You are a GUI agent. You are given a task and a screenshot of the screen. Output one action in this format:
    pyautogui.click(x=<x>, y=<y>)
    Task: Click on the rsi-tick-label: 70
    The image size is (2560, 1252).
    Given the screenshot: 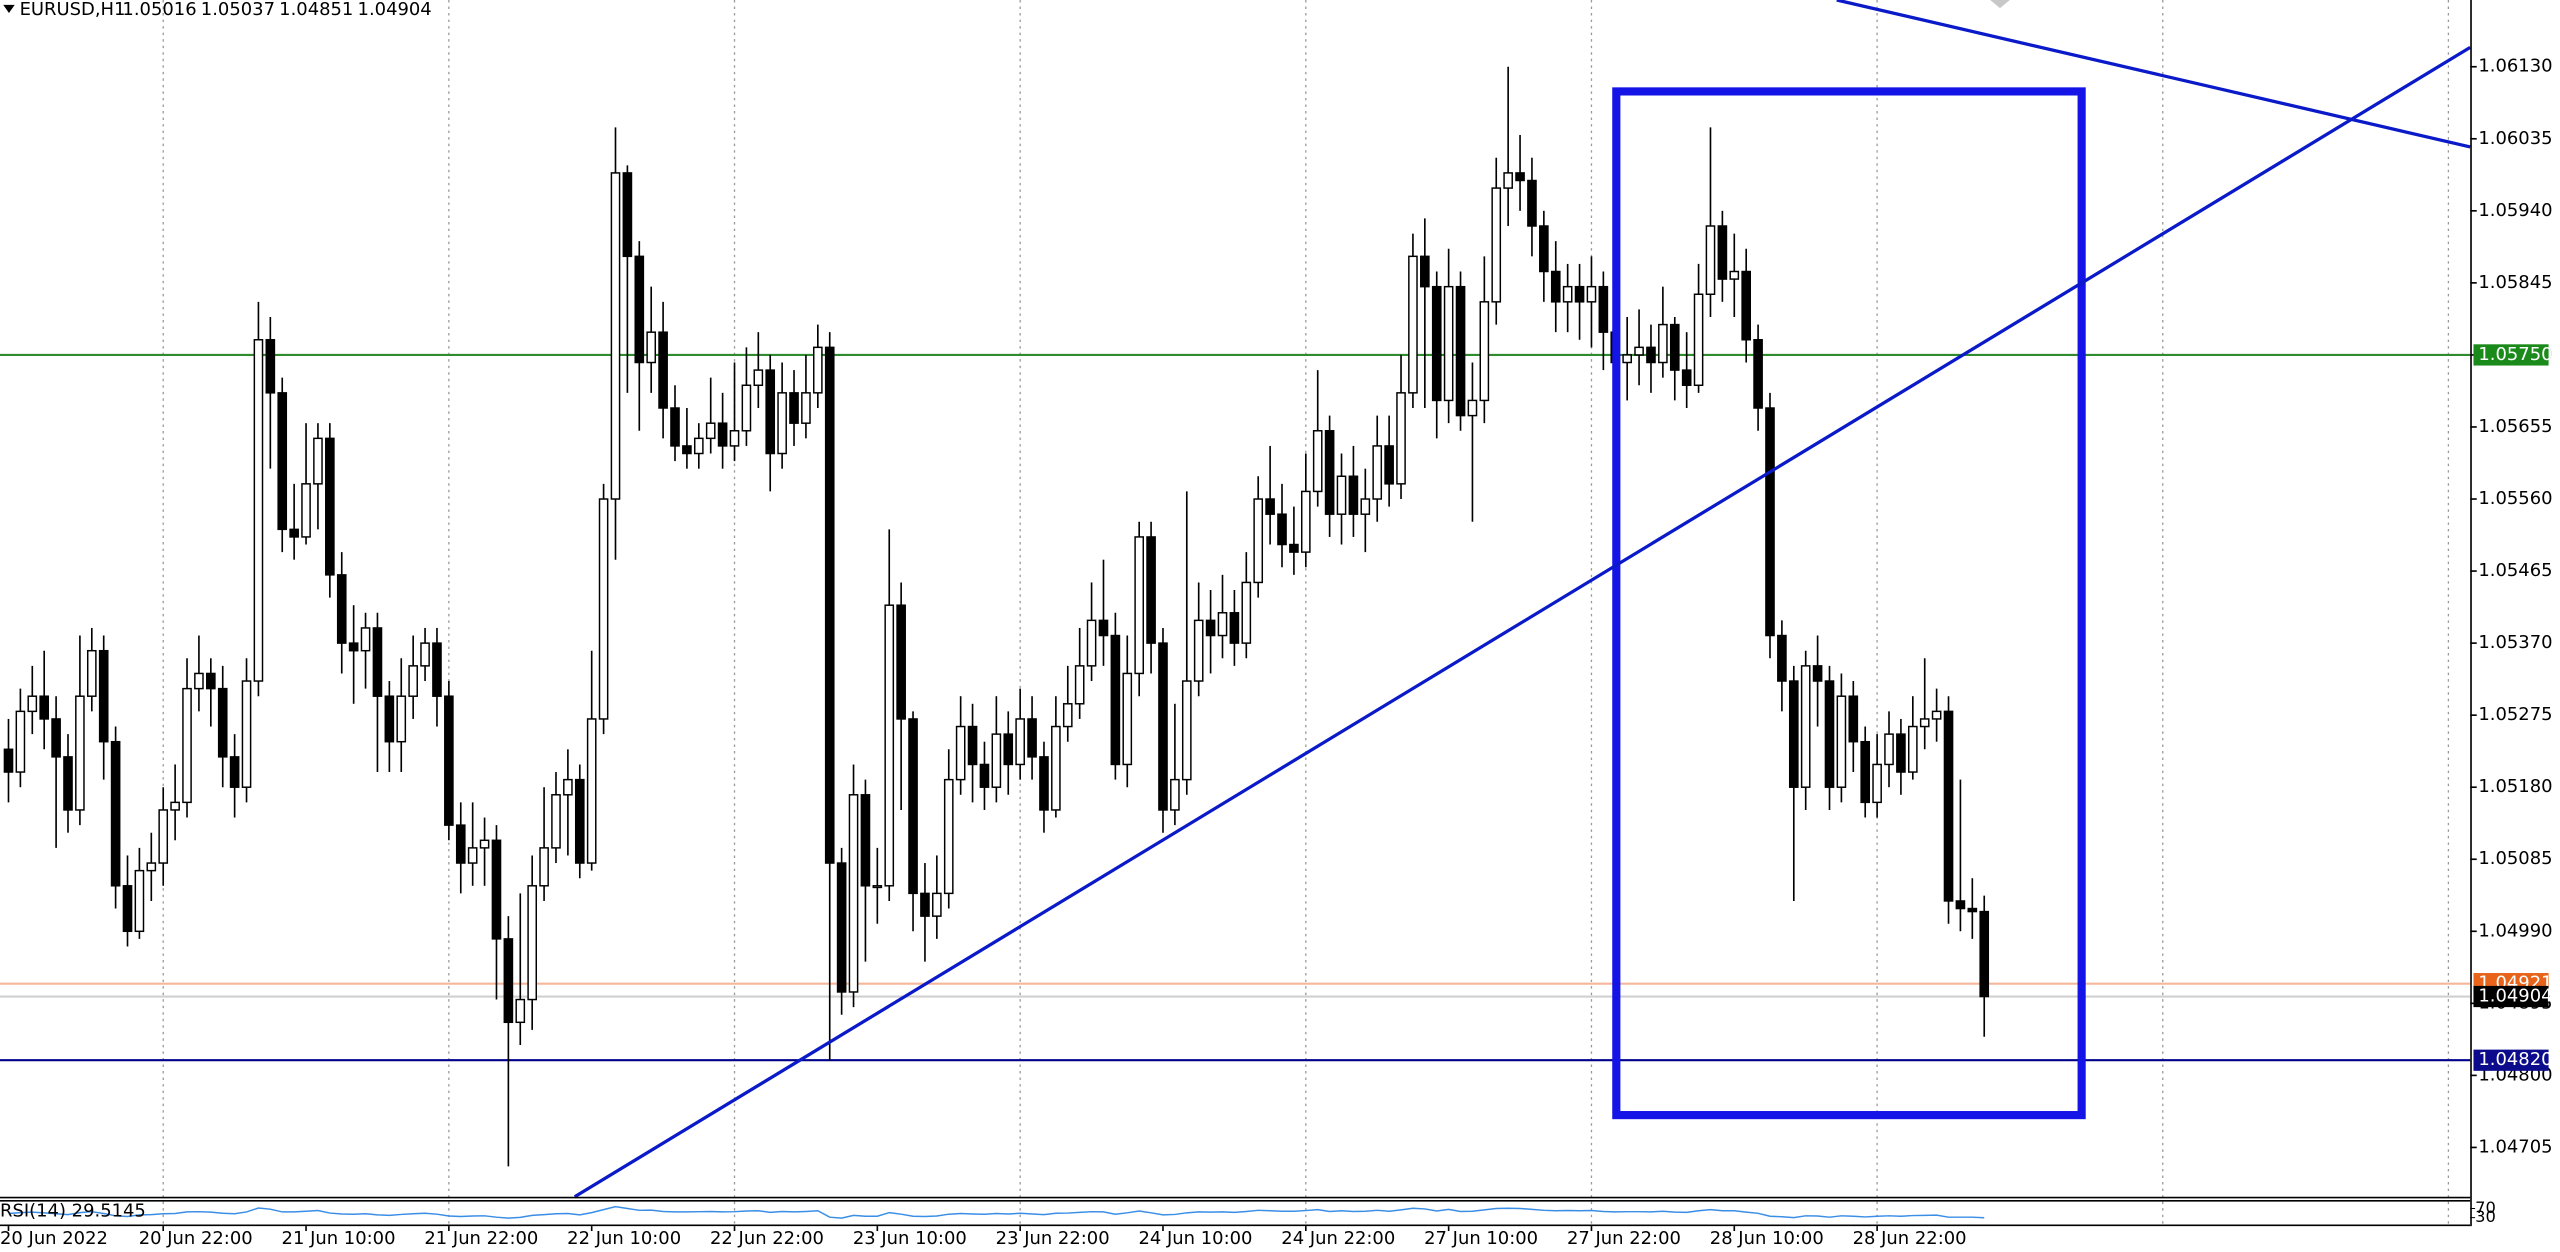 What is the action you would take?
    pyautogui.click(x=2485, y=1207)
    